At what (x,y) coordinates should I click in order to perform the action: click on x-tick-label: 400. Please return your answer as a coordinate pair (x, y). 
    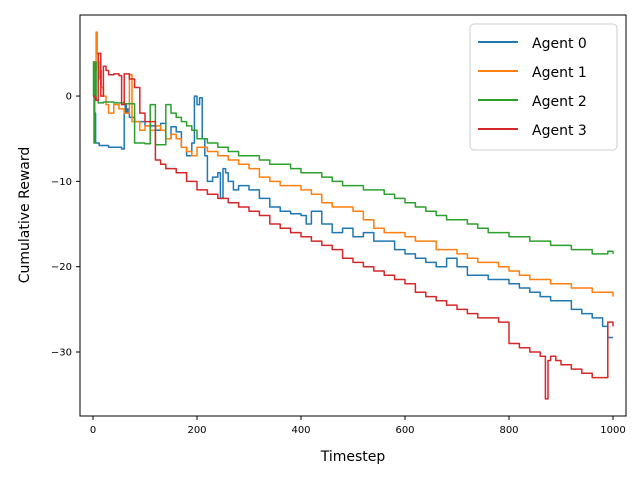
    Looking at the image, I should click on (300, 430).